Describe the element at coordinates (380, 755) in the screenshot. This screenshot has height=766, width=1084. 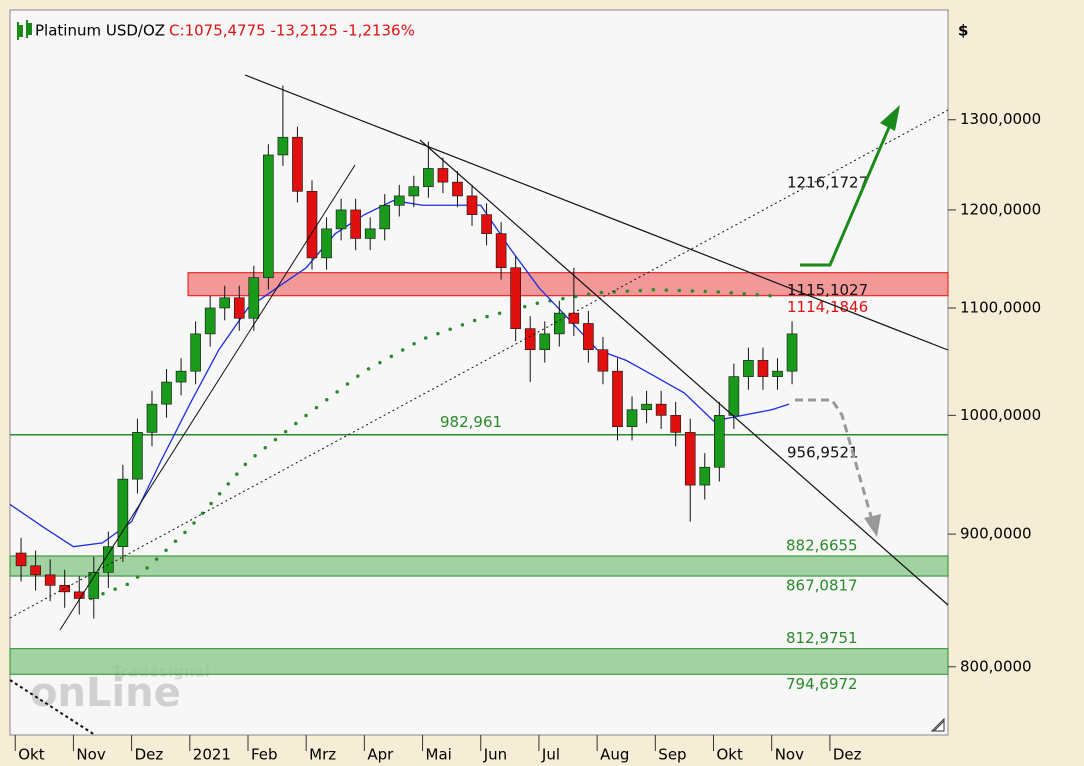
I see `x-tick-label: Apr` at that location.